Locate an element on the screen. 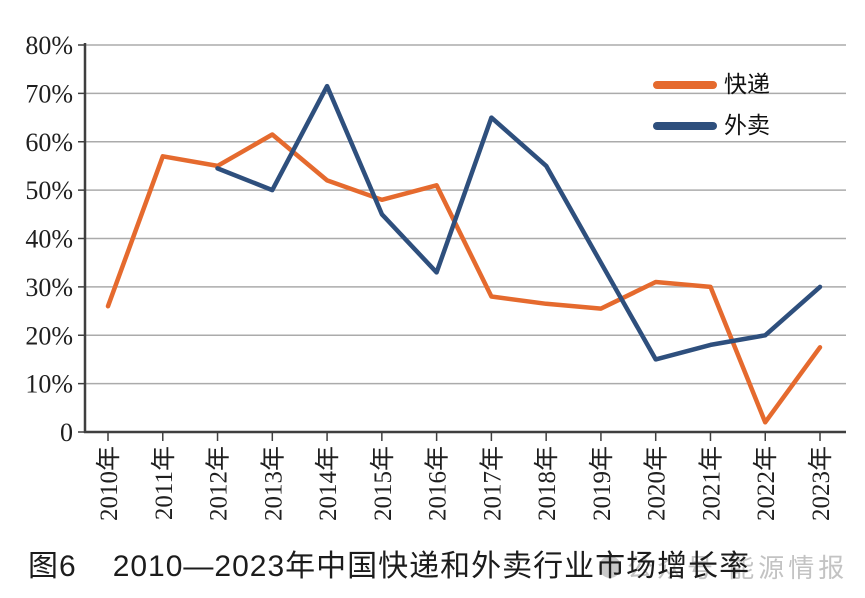 This screenshot has height=598, width=865. legend: 快递 外卖 is located at coordinates (711, 105).